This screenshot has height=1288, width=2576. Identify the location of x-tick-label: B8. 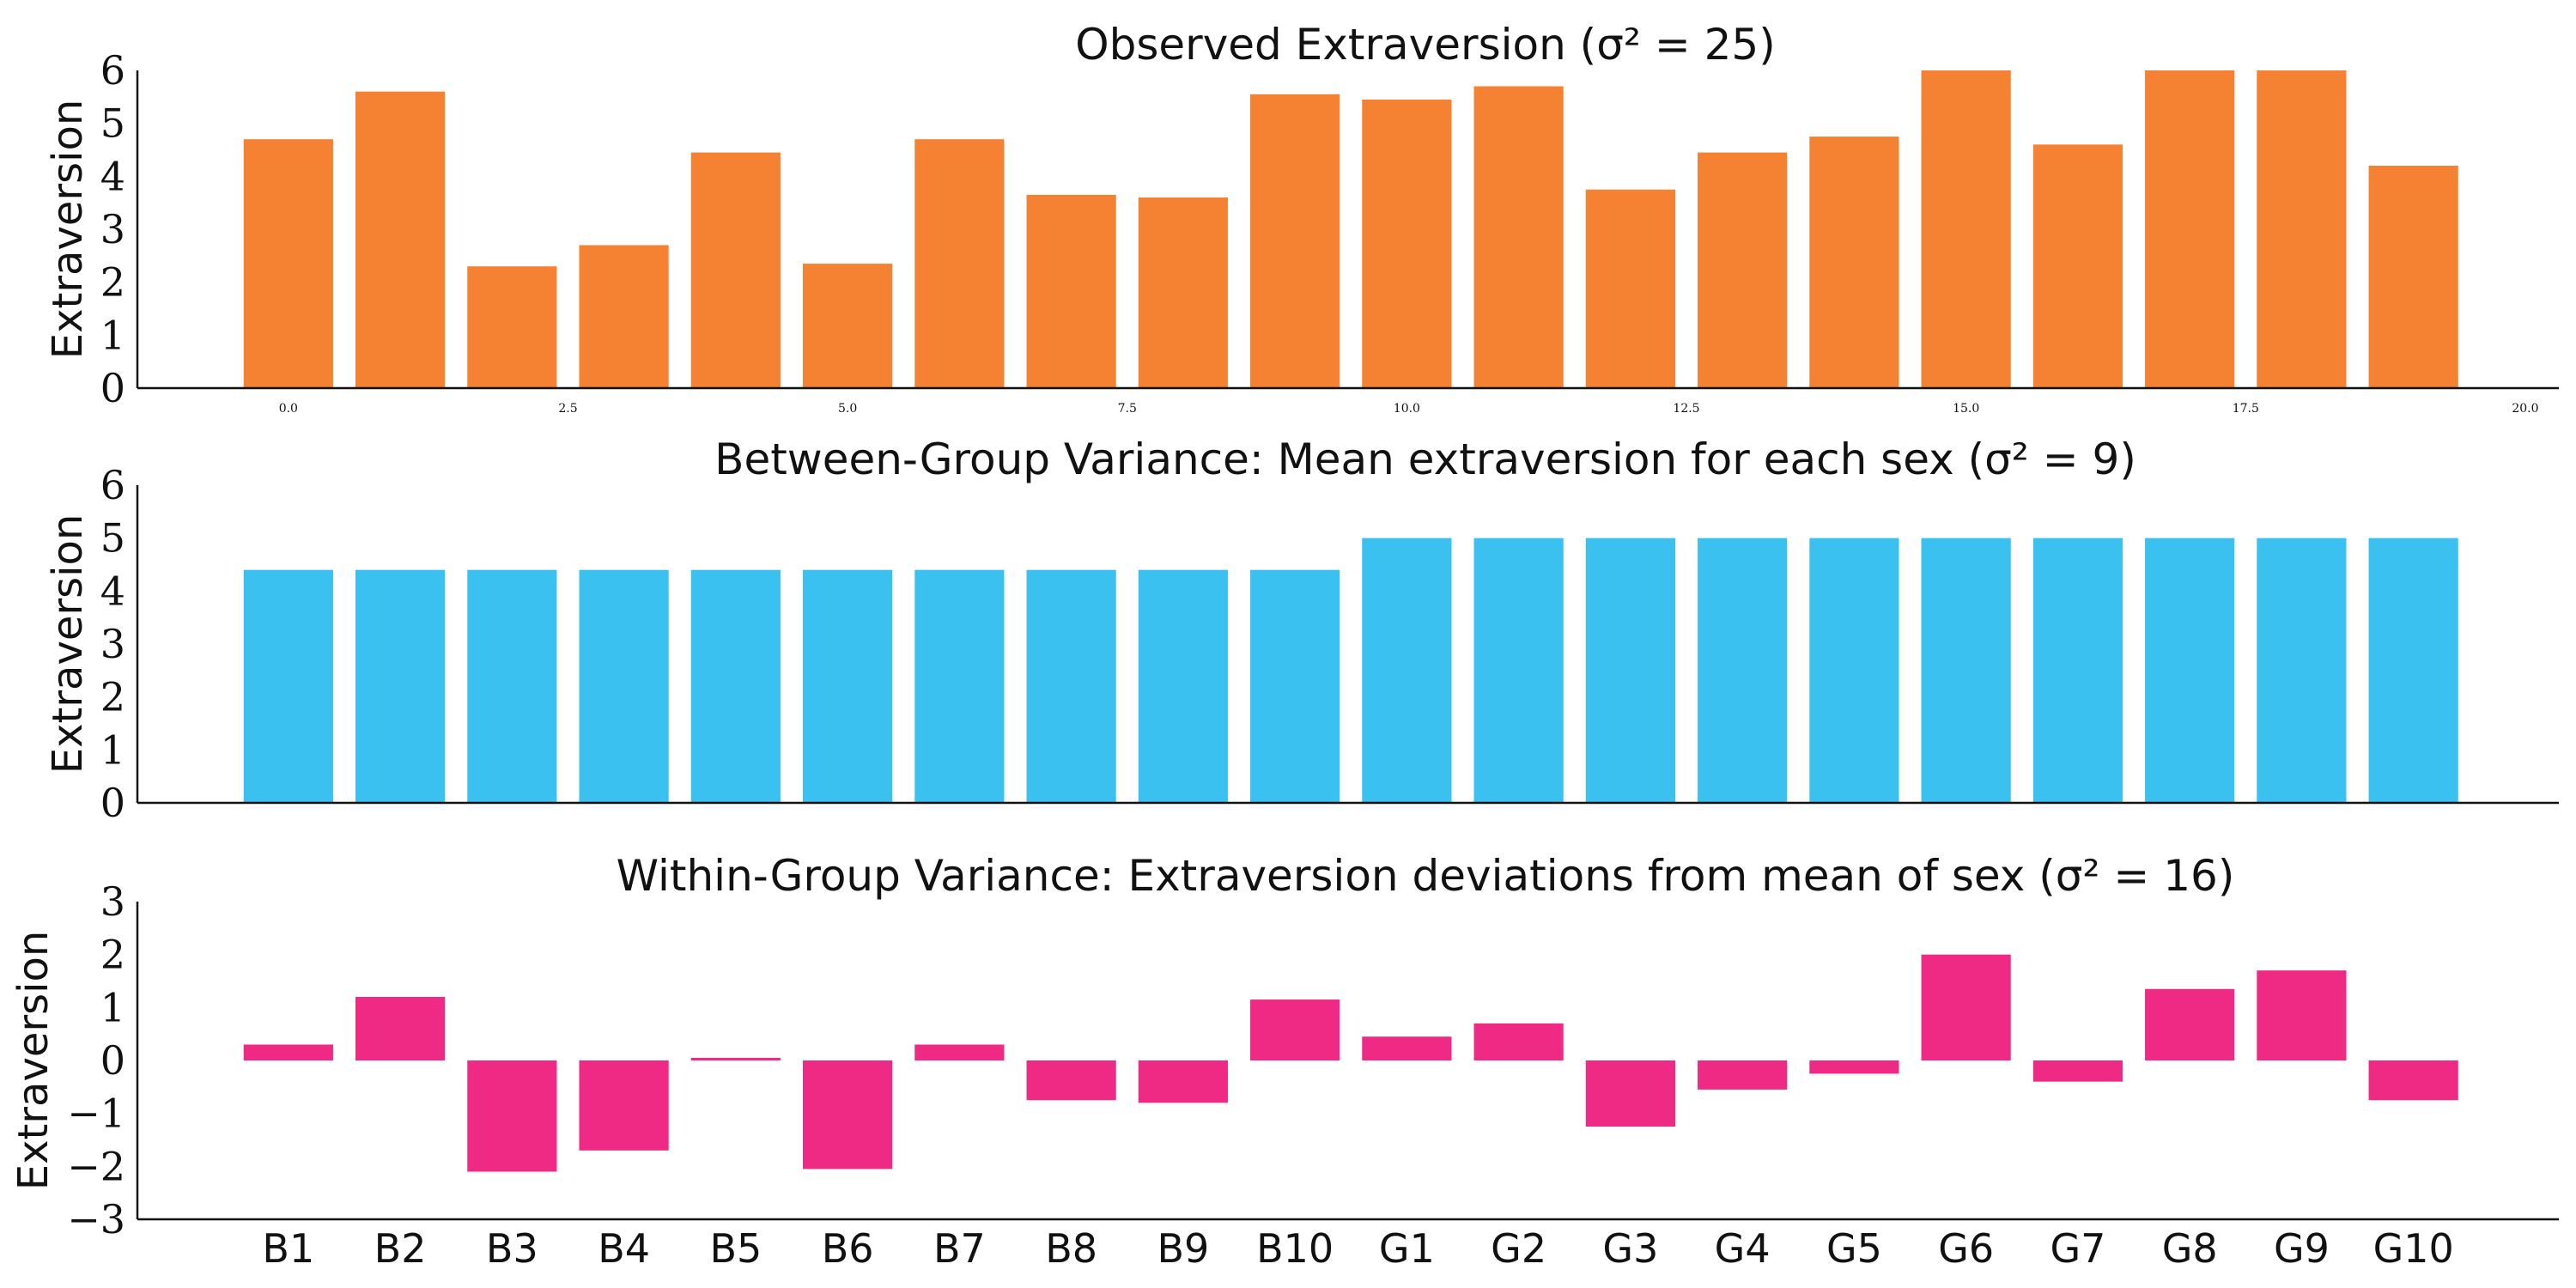
(1071, 1248).